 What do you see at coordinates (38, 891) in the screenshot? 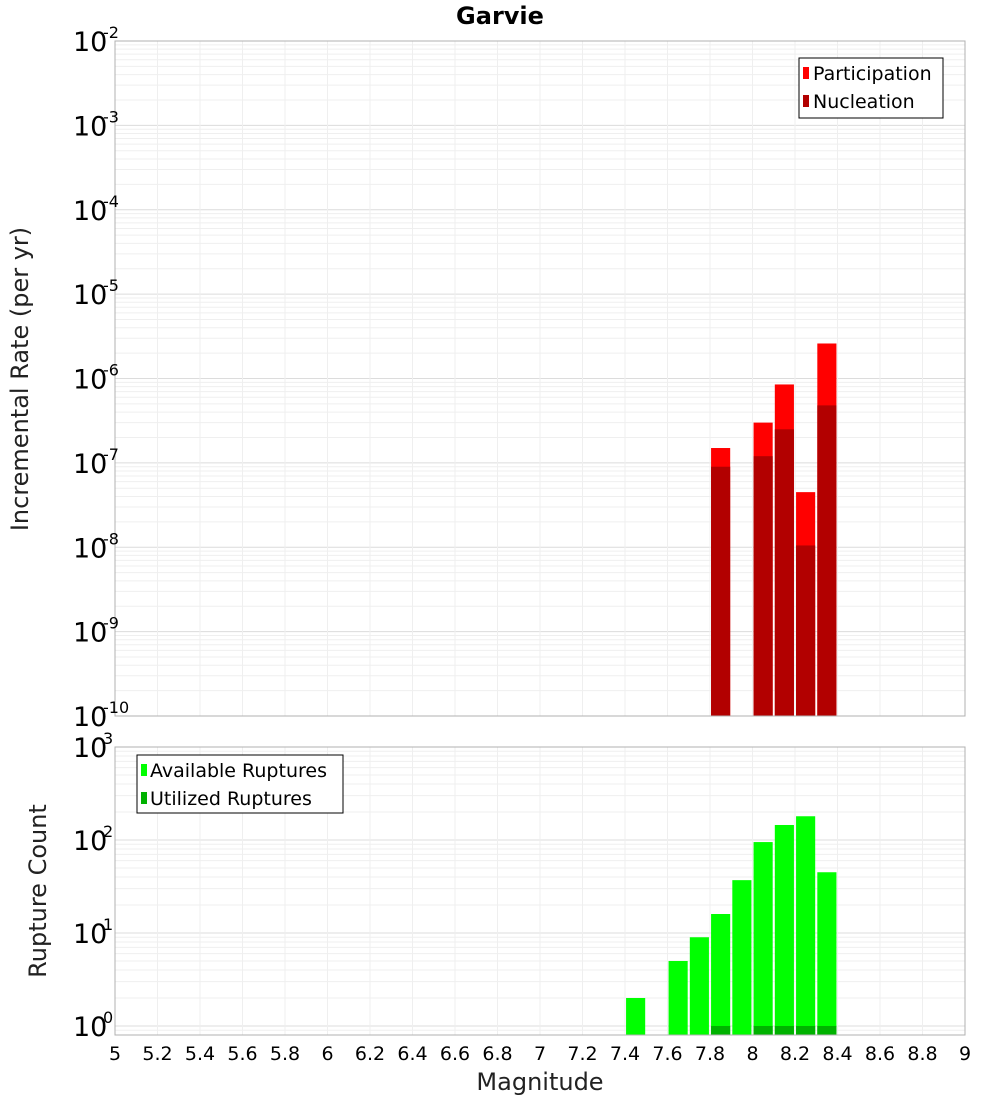
I see `count-y-axis-label: Rupture Count` at bounding box center [38, 891].